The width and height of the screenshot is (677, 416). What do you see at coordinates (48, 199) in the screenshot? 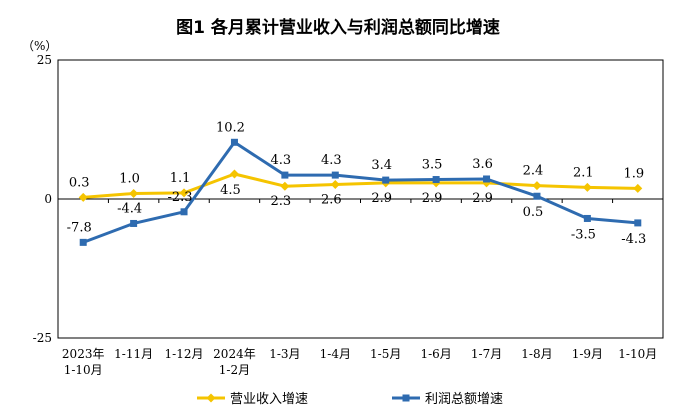
I see `y-tick-label: 0` at bounding box center [48, 199].